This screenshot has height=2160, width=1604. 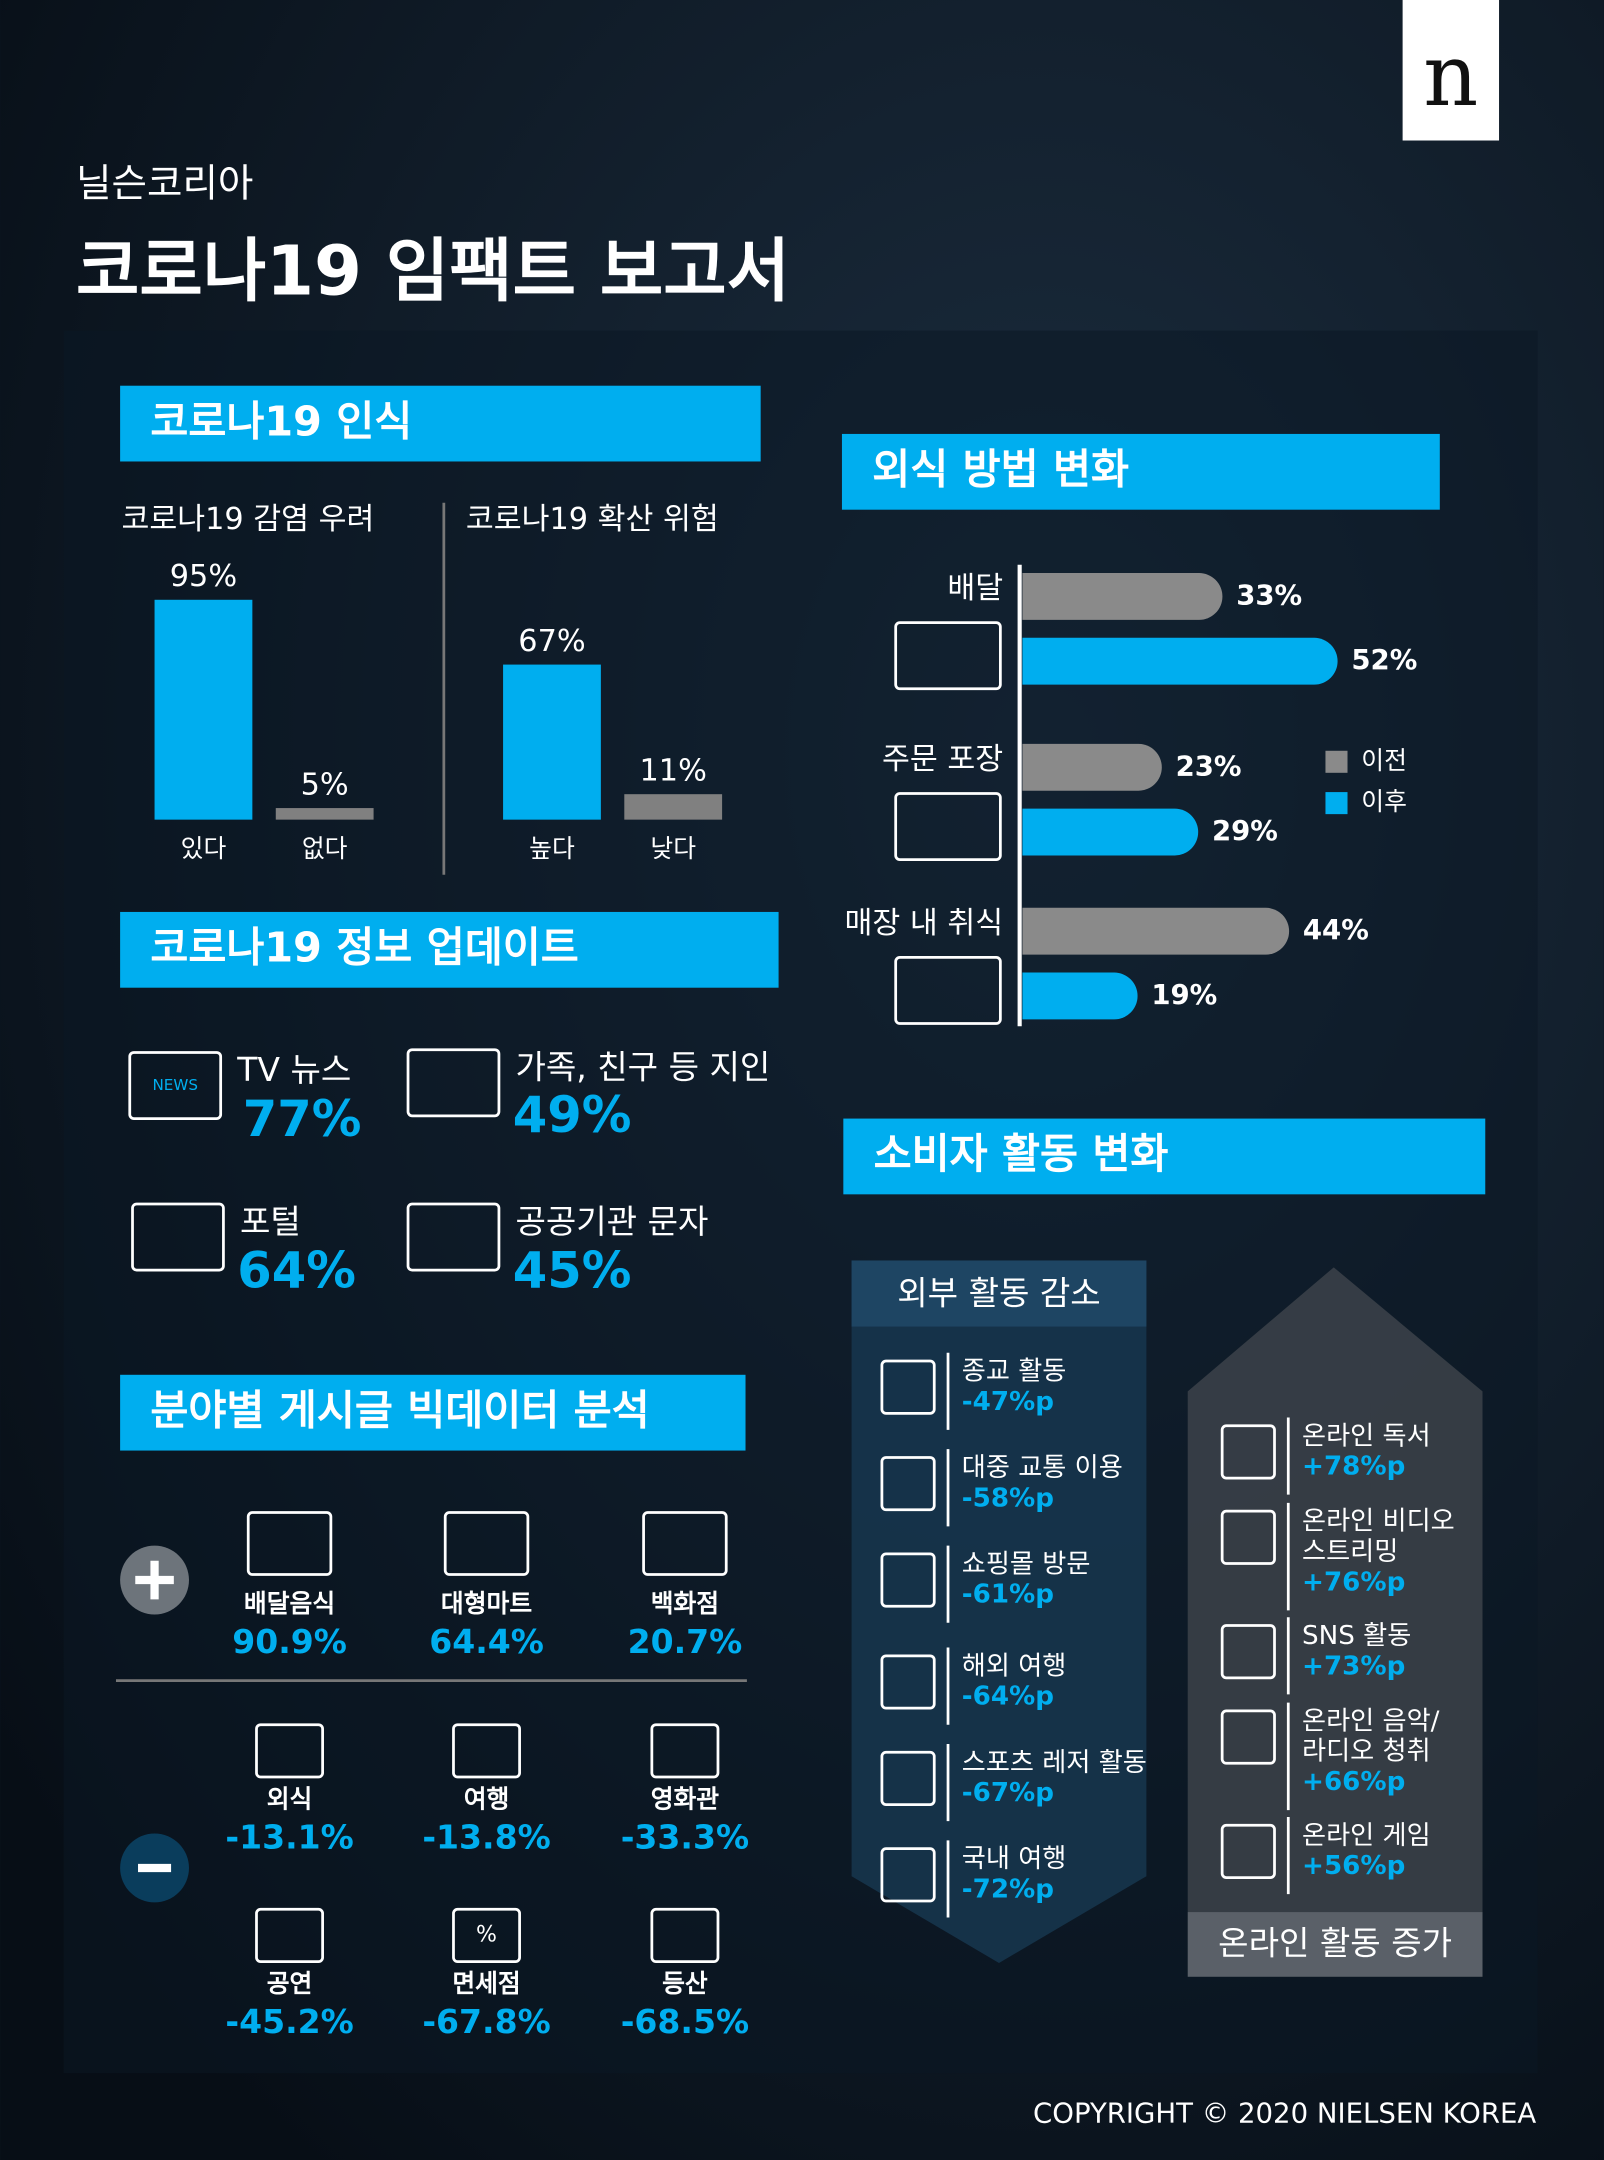 What do you see at coordinates (1451, 70) in the screenshot?
I see `logo-box` at bounding box center [1451, 70].